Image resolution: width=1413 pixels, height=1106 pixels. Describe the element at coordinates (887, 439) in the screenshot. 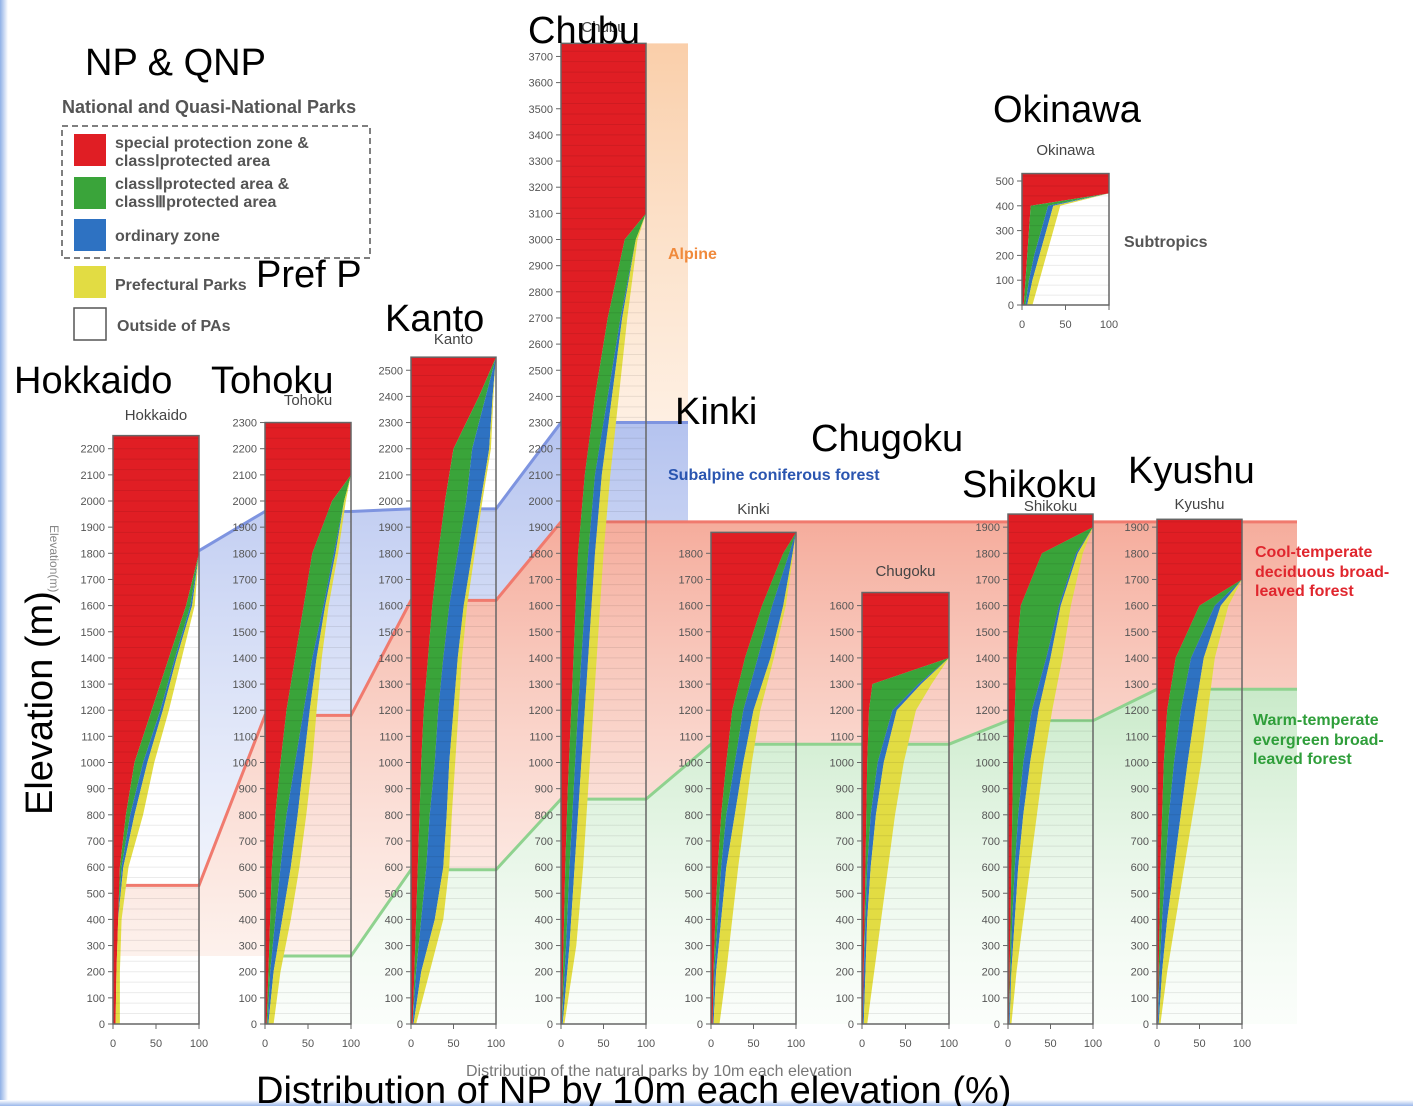

I see `chugoku-region-label: Chugoku` at that location.